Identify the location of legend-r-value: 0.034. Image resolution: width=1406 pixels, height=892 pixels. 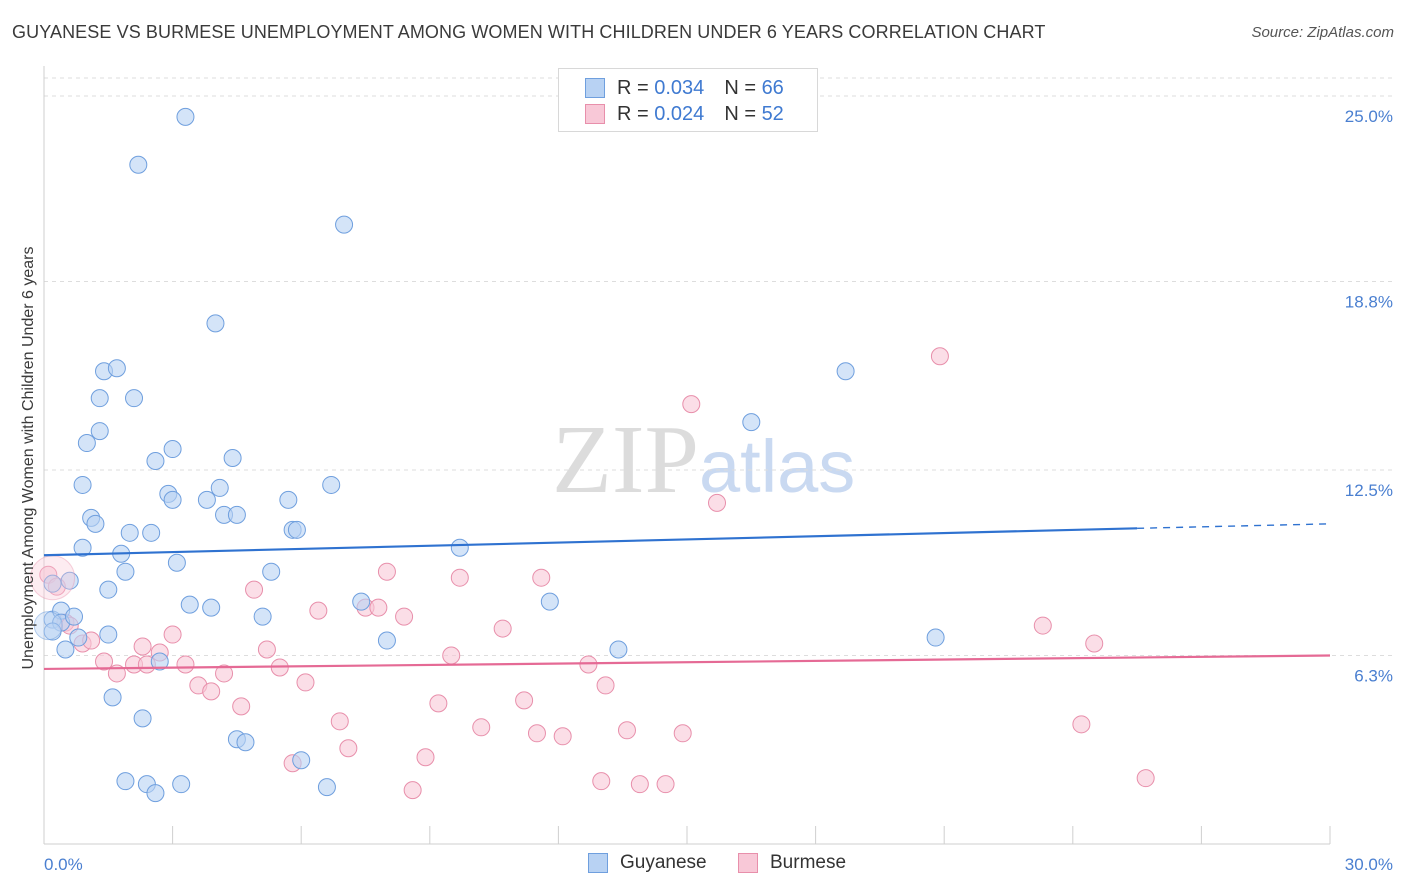
(679, 87).